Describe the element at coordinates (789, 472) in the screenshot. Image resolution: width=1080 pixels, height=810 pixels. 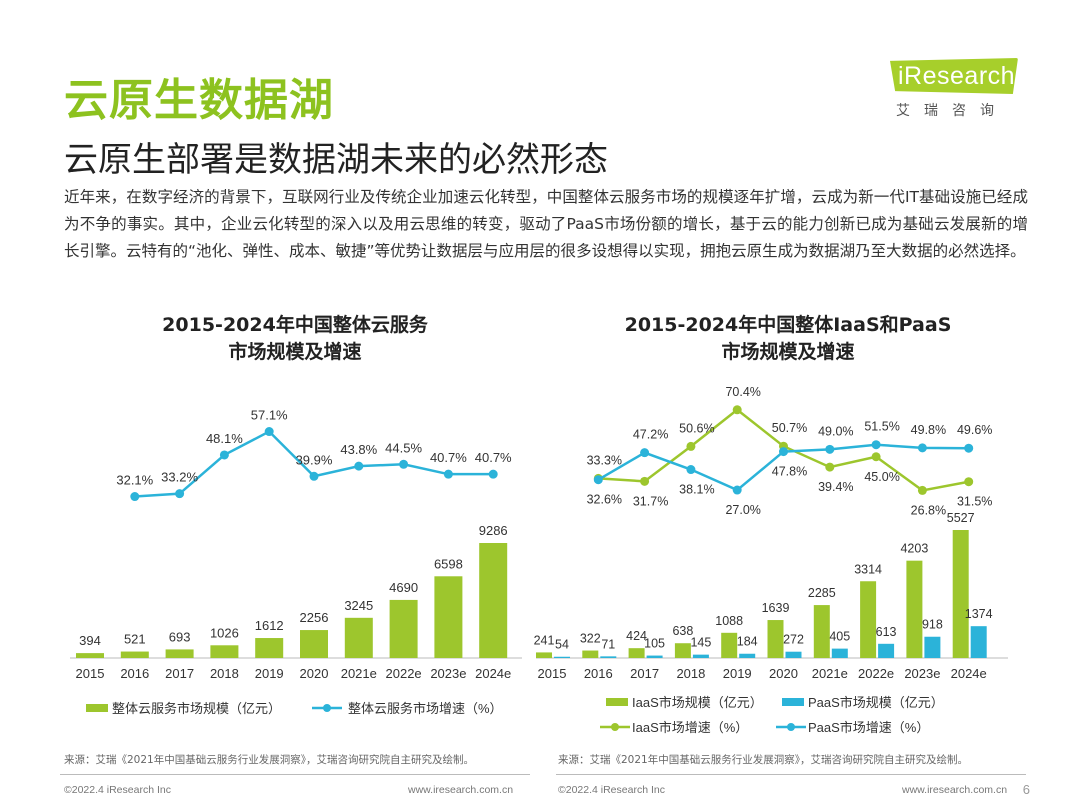
I see `paas-growth-label-2020: 47.8%` at that location.